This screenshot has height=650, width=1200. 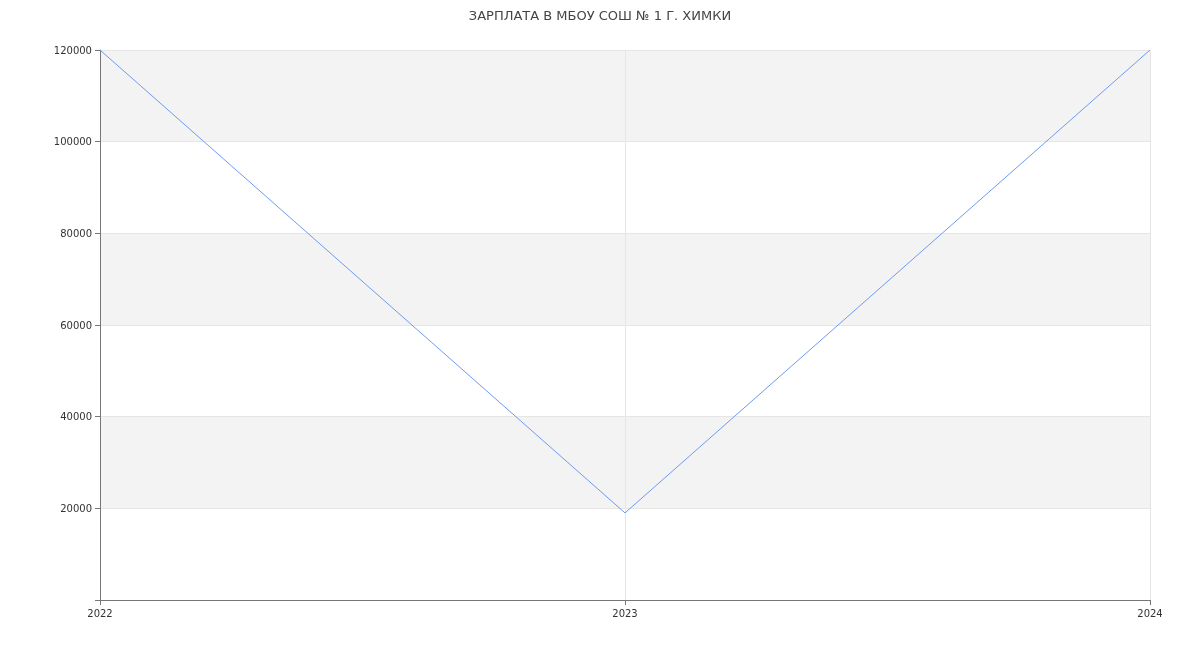 I want to click on y-tick-label: 40000, so click(x=76, y=417).